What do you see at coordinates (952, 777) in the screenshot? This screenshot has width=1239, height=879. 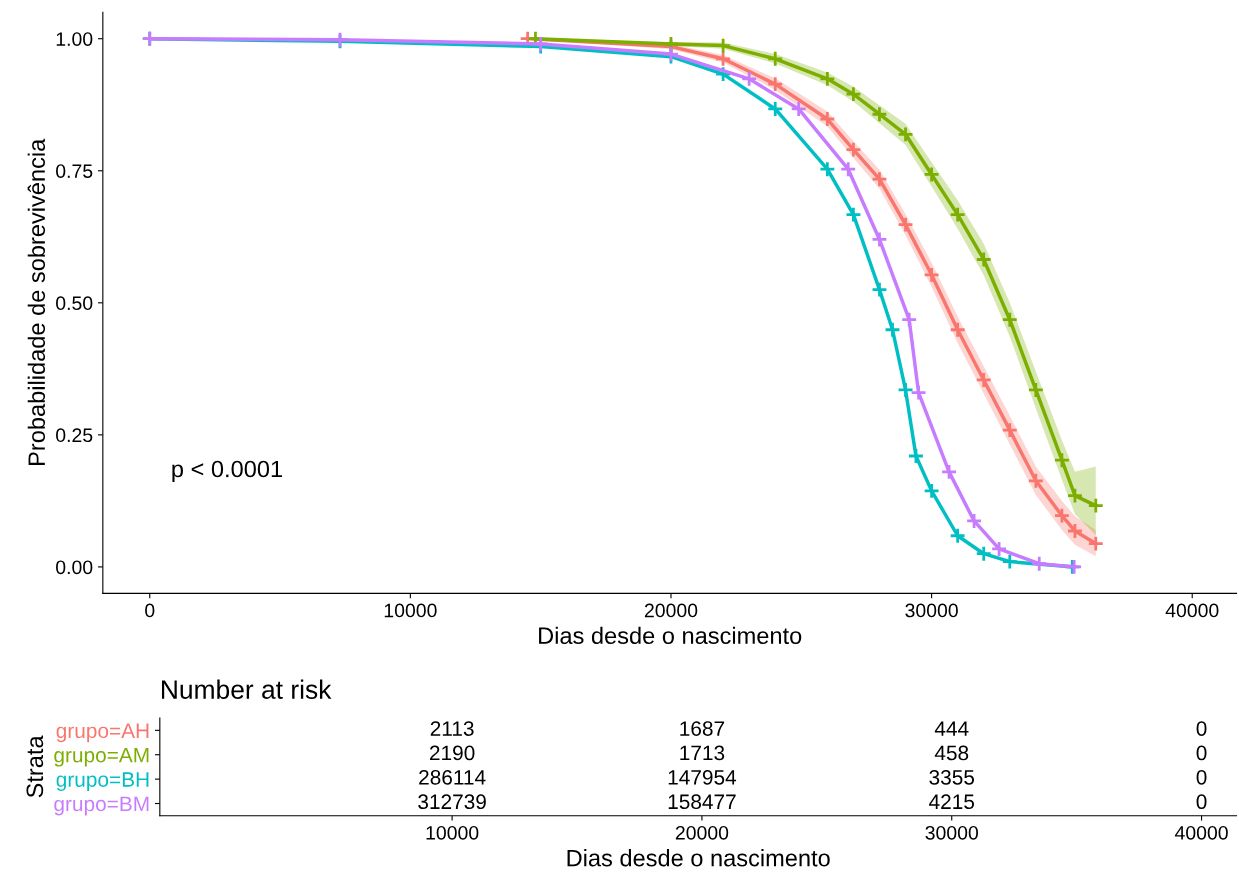 I see `data-label: 3355` at bounding box center [952, 777].